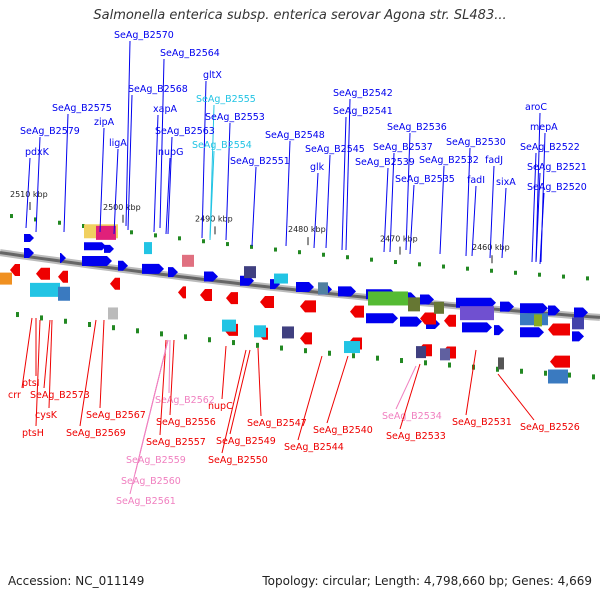 Image resolution: width=600 pixels, height=600 pixels. What do you see at coordinates (295, 135) in the screenshot?
I see `forward-gene-label: SeAg_B2548` at bounding box center [295, 135].